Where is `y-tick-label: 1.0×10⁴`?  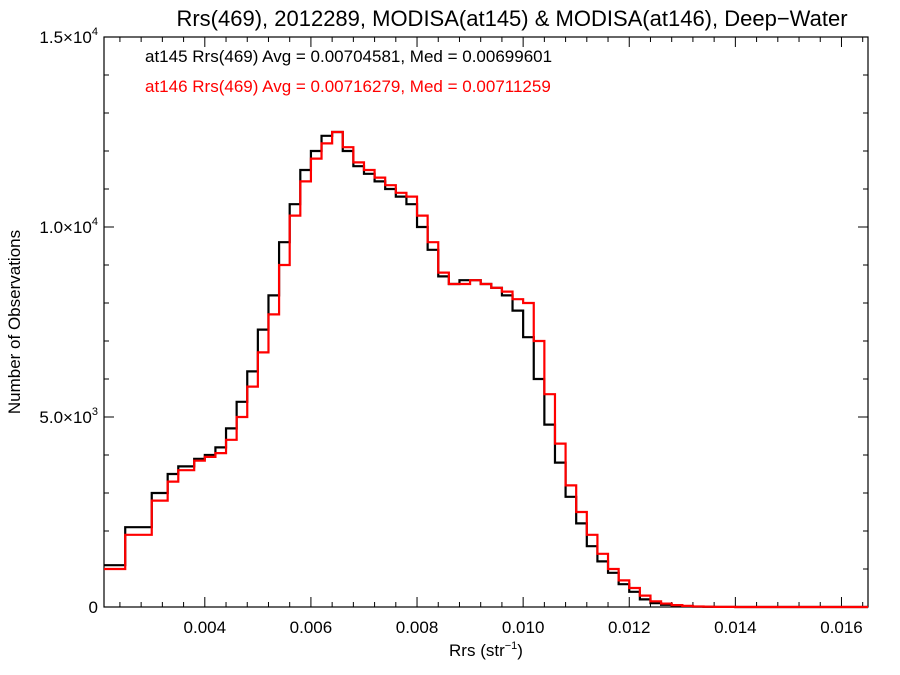 y-tick-label: 1.0×10⁴ is located at coordinates (68, 226).